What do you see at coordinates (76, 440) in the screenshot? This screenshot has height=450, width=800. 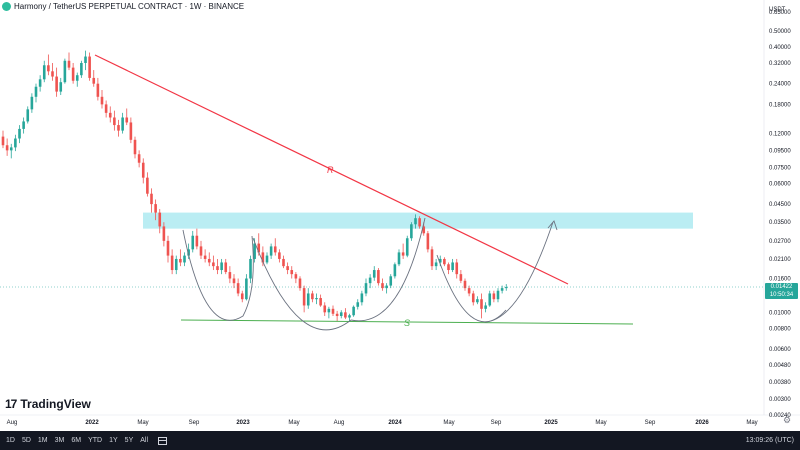 I see `range-button-6m: 6M` at bounding box center [76, 440].